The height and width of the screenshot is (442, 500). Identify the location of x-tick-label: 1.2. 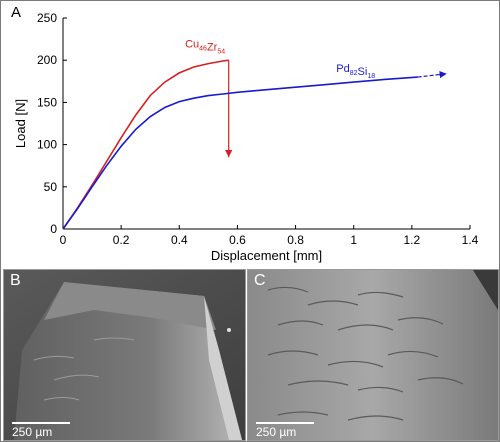
(412, 240).